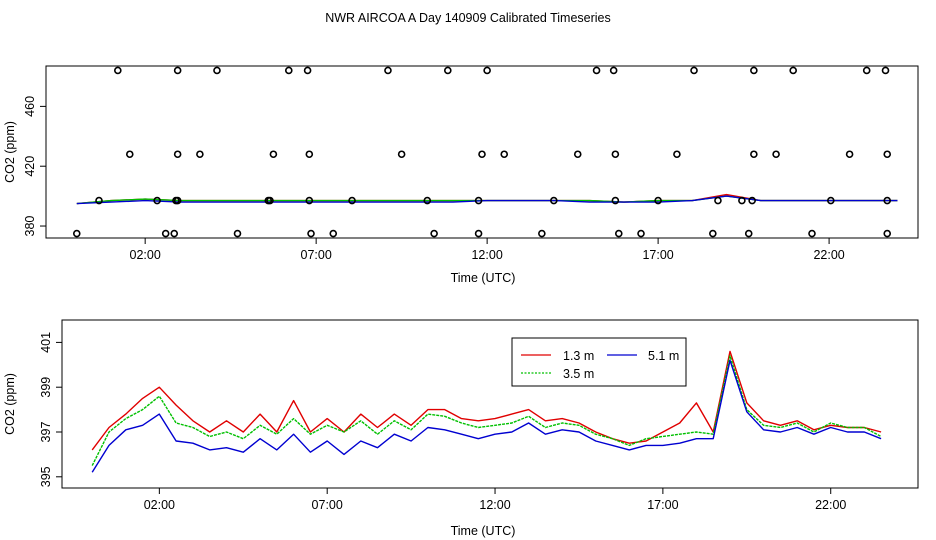 The width and height of the screenshot is (936, 540). I want to click on y-tick-label: 420, so click(30, 166).